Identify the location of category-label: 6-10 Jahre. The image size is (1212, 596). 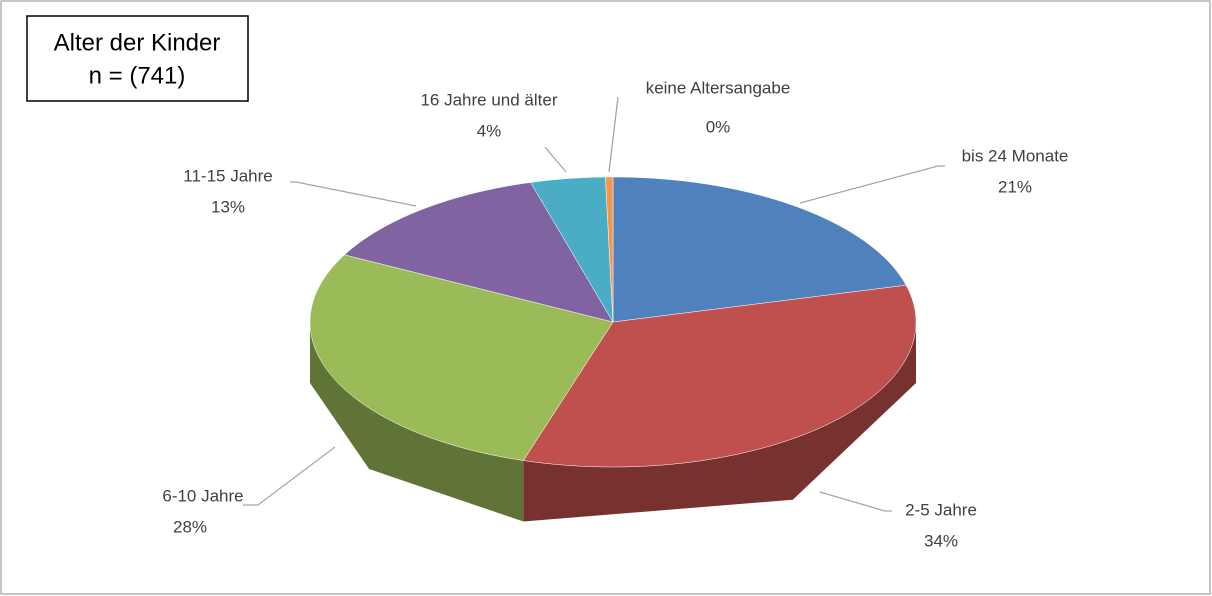
(202, 495).